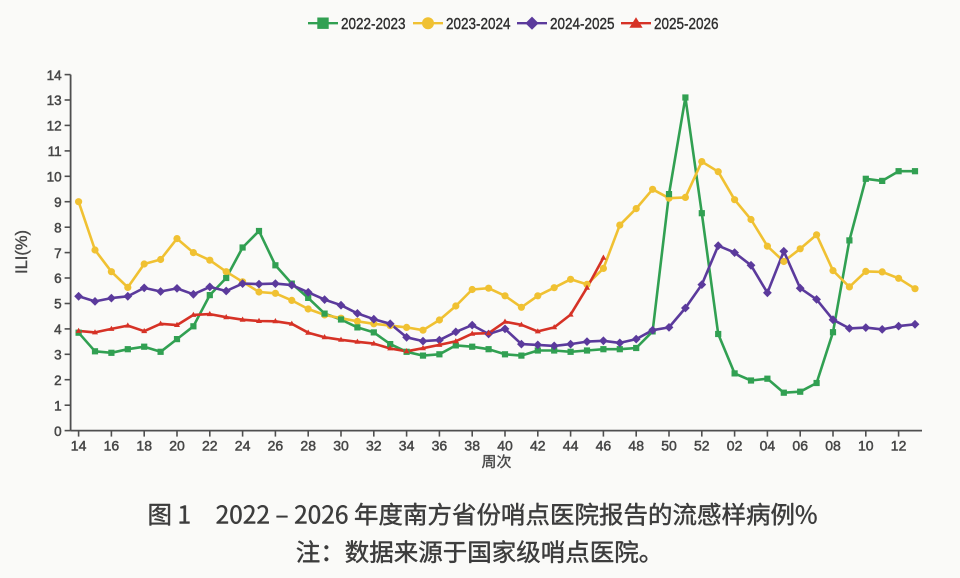  Describe the element at coordinates (55, 151) in the screenshot. I see `svg-text: 11` at that location.